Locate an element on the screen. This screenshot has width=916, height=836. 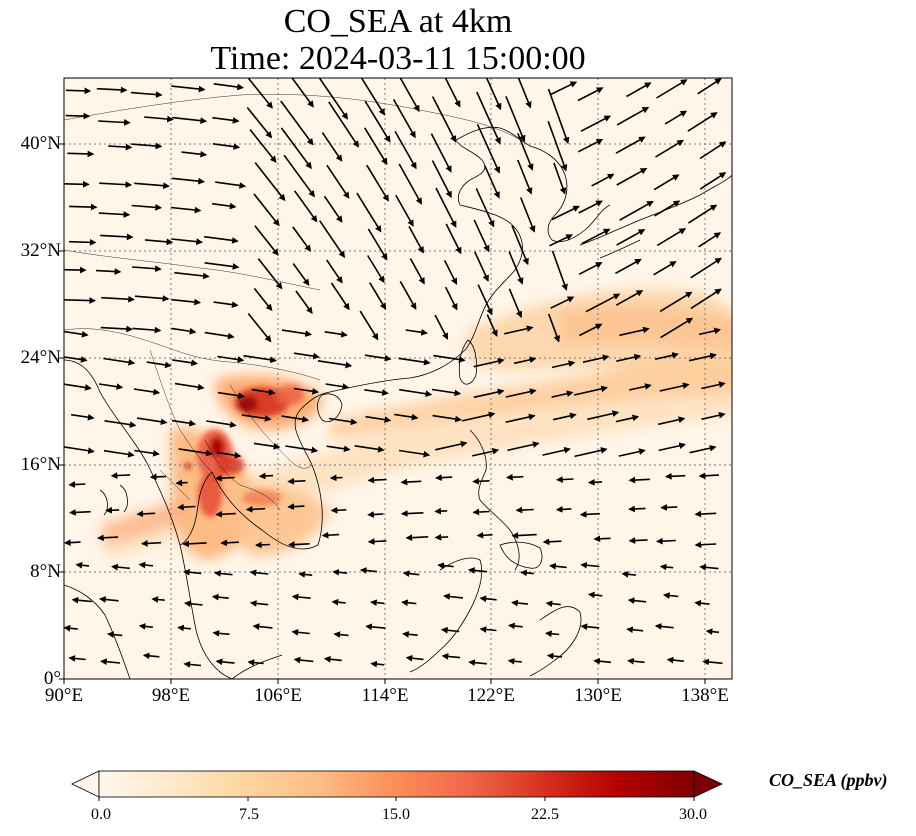
colorbar-tick-label: 15.0 is located at coordinates (396, 814).